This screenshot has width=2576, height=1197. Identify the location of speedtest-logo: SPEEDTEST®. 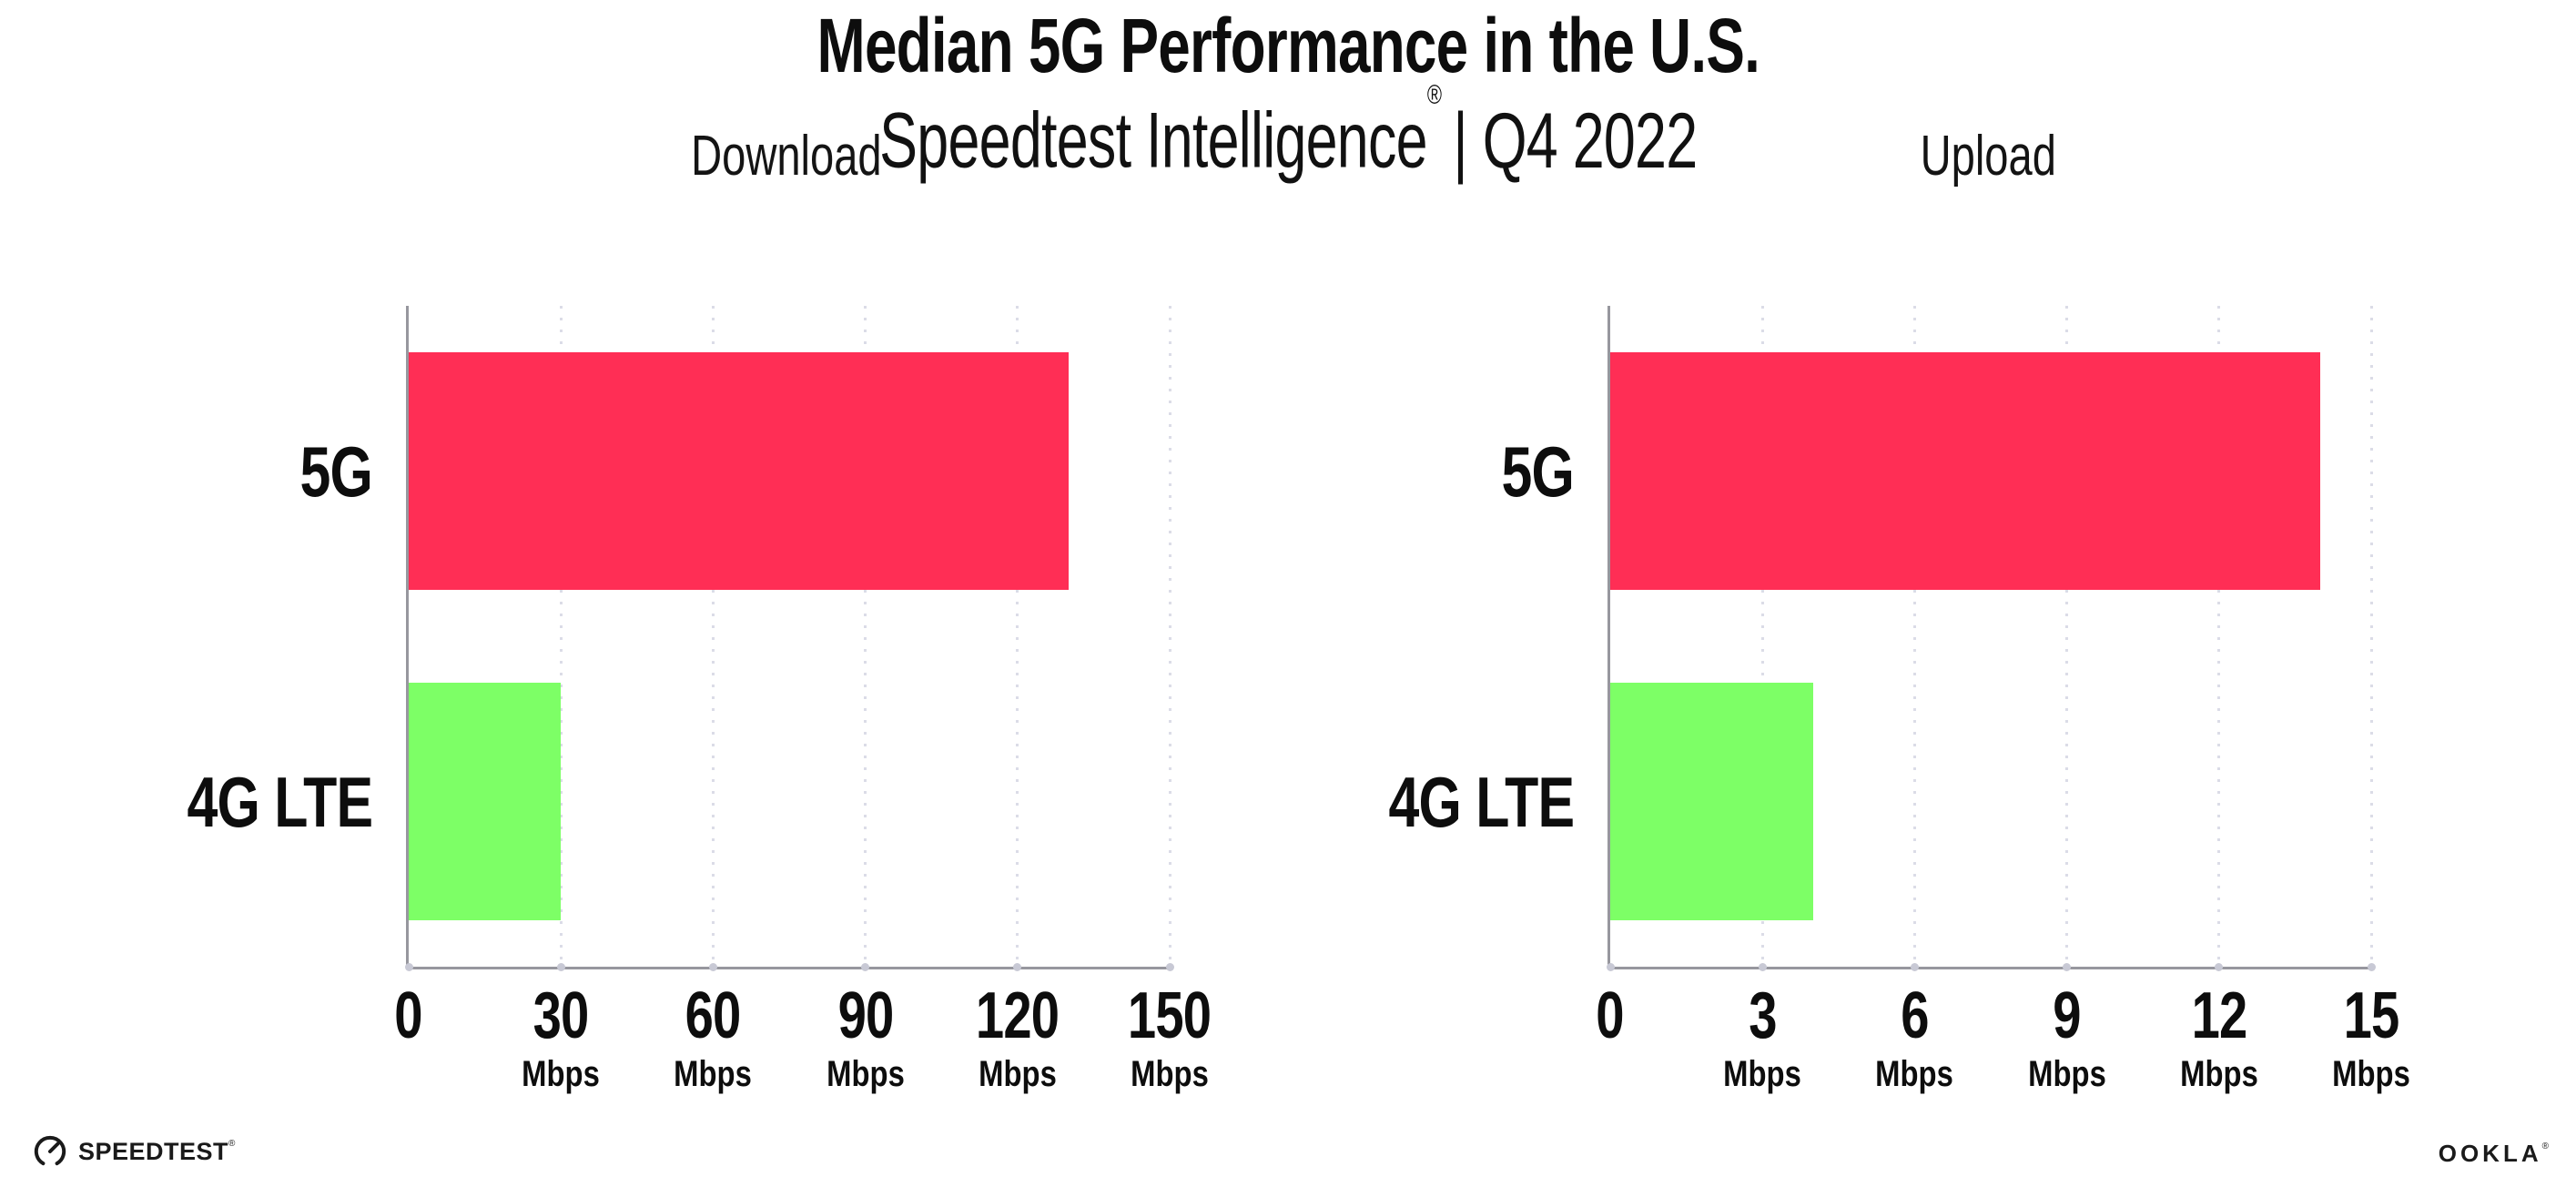
(133, 1151).